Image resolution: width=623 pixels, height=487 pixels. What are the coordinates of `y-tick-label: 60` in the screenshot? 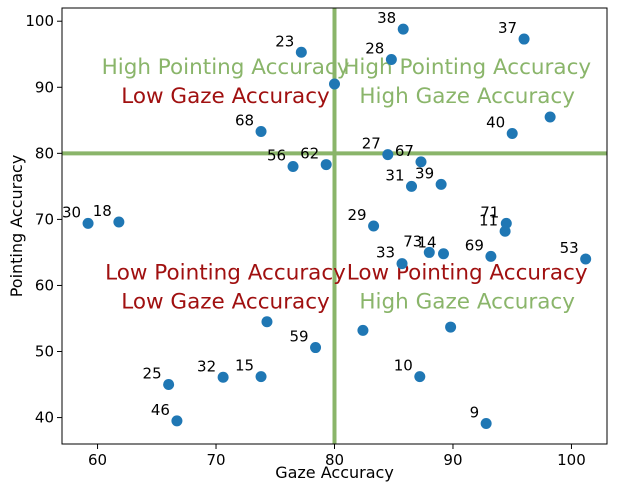 It's located at (44, 285).